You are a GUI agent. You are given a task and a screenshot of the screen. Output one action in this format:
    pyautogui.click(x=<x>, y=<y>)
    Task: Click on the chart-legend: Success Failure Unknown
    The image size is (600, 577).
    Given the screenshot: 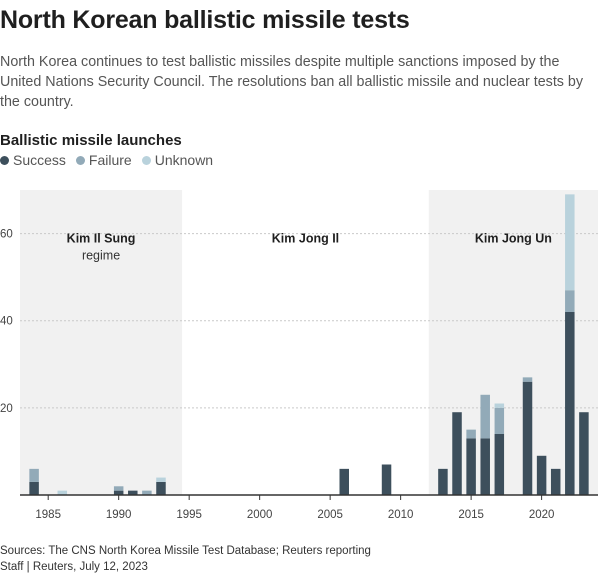 What is the action you would take?
    pyautogui.click(x=106, y=160)
    